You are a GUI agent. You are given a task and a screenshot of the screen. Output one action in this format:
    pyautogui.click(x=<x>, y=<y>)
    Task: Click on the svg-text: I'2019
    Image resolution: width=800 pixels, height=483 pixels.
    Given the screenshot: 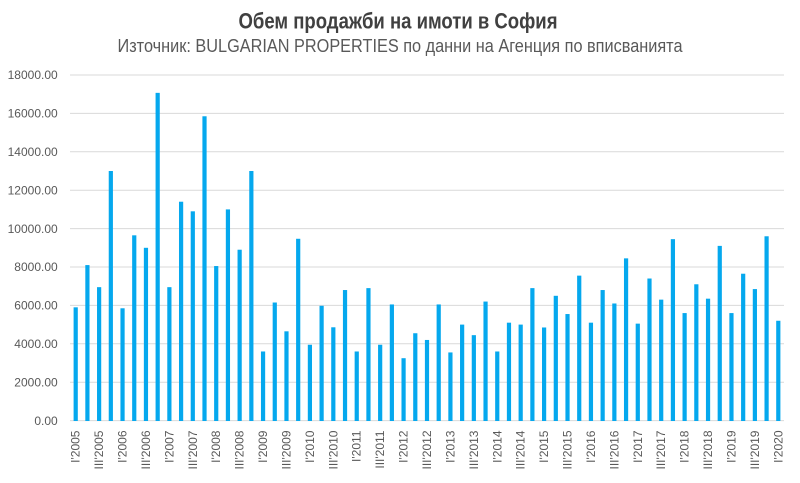 What is the action you would take?
    pyautogui.click(x=732, y=446)
    